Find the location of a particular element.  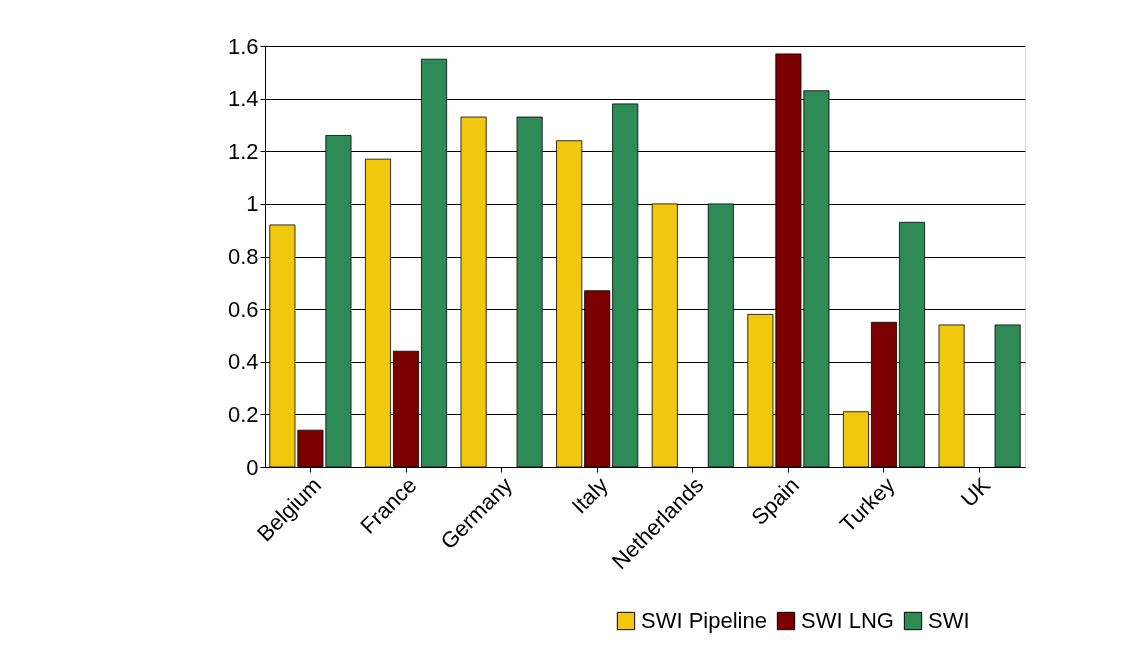

y-tick-label: 1.2 is located at coordinates (243, 151).